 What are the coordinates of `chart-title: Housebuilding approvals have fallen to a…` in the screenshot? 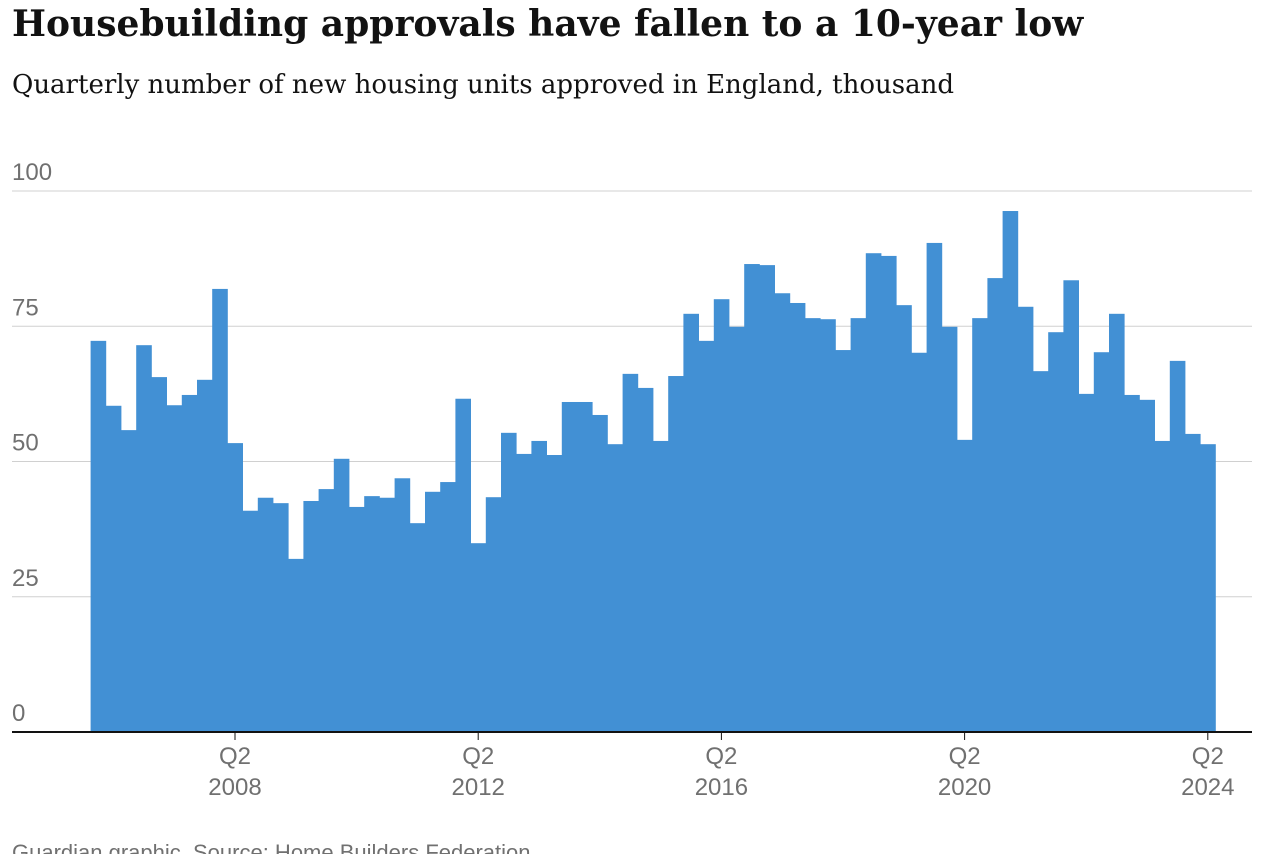 It's located at (548, 24).